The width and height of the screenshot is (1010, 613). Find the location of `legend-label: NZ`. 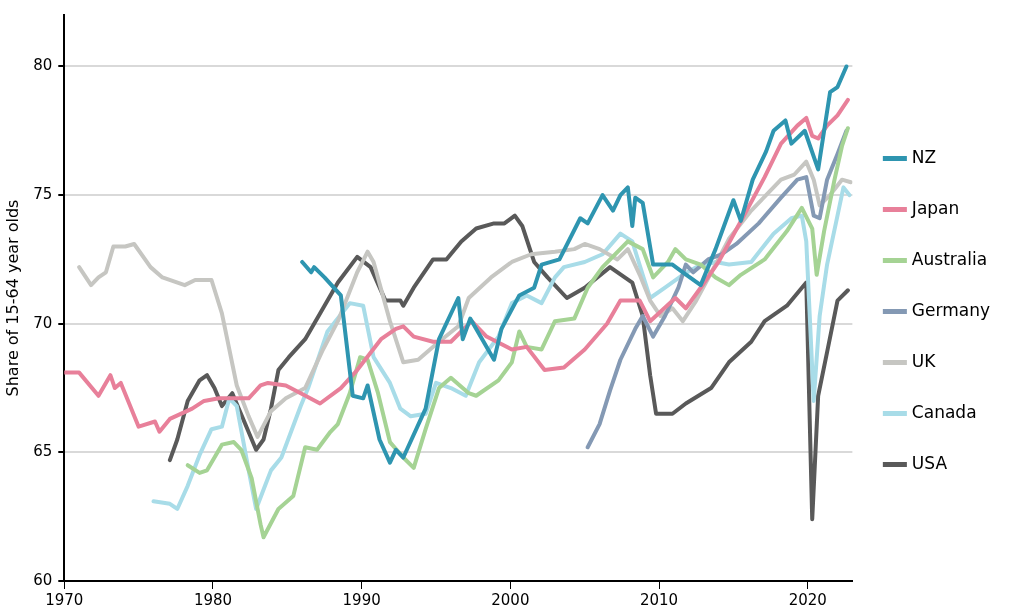

legend-label: NZ is located at coordinates (924, 156).